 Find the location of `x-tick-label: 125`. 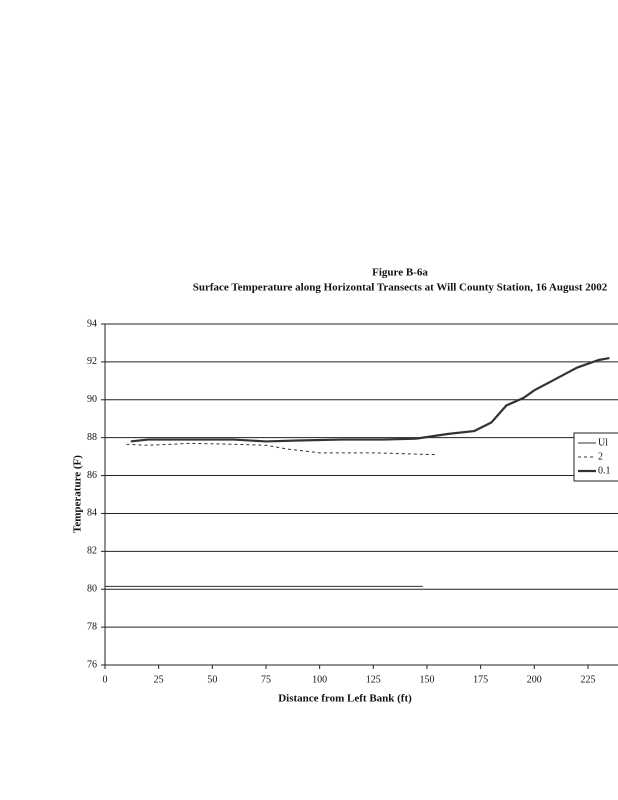

x-tick-label: 125 is located at coordinates (373, 679).